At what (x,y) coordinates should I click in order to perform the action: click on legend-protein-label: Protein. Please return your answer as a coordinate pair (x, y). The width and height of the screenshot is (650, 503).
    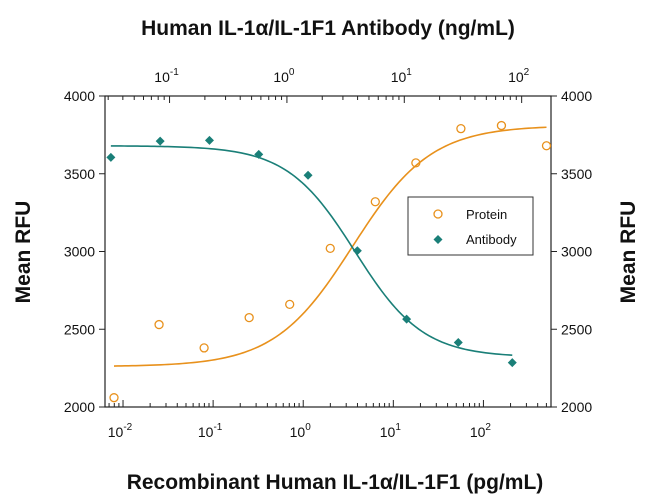
    Looking at the image, I should click on (486, 214).